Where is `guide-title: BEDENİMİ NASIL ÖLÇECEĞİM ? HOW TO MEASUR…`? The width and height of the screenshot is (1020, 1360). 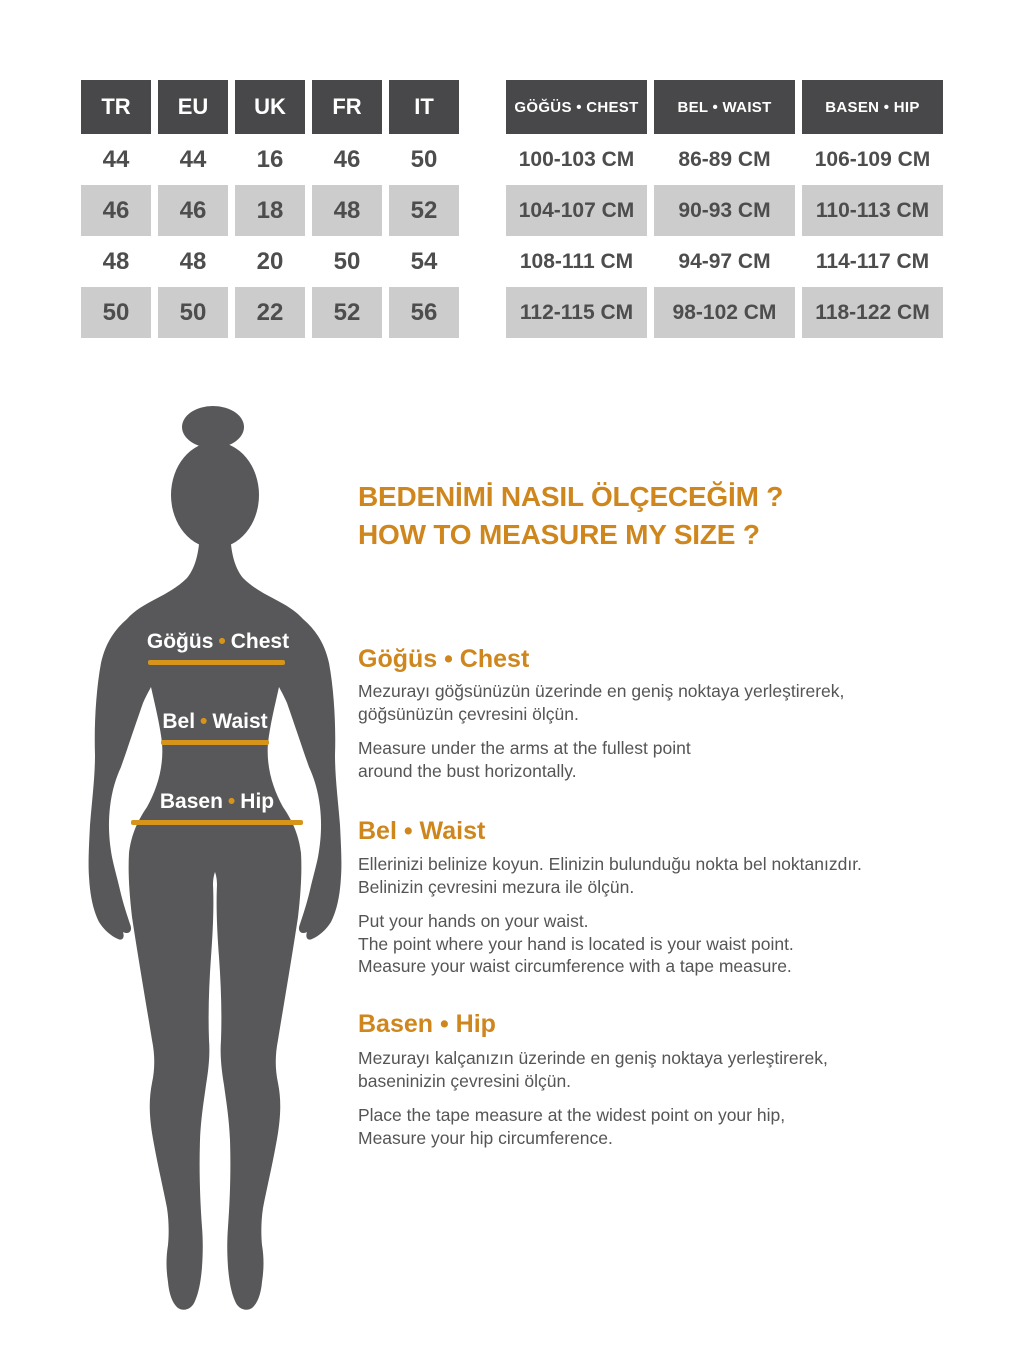
guide-title: BEDENİMİ NASIL ÖLÇECEĞİM ? HOW TO MEASUR… is located at coordinates (570, 516).